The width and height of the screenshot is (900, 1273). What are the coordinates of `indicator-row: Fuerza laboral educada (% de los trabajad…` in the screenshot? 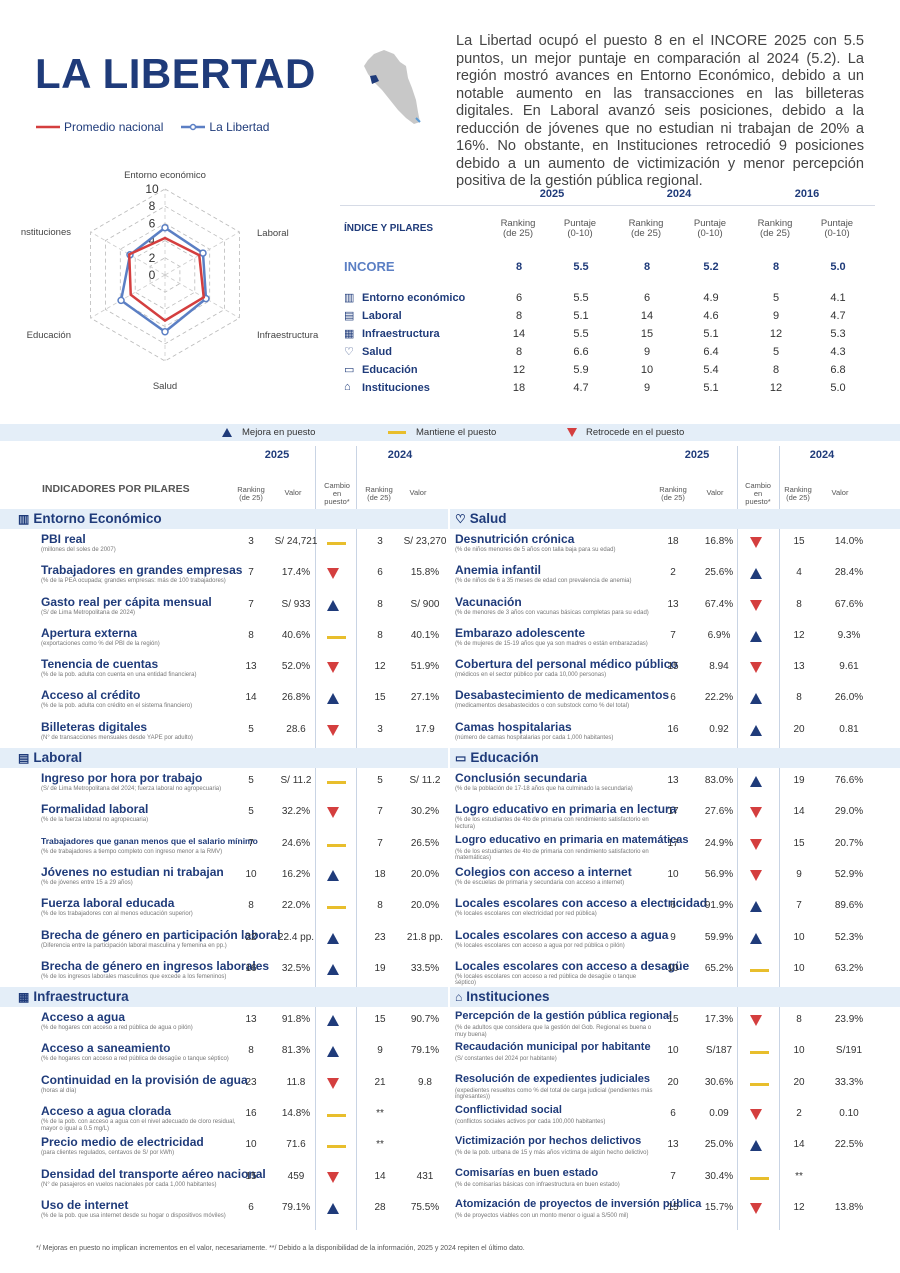 It's located at (224, 908).